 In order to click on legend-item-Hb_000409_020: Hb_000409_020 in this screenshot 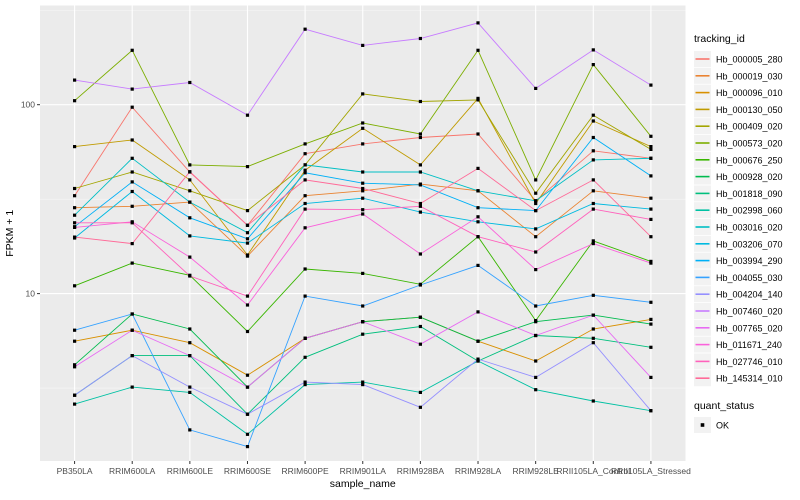, I will do `click(738, 126)`.